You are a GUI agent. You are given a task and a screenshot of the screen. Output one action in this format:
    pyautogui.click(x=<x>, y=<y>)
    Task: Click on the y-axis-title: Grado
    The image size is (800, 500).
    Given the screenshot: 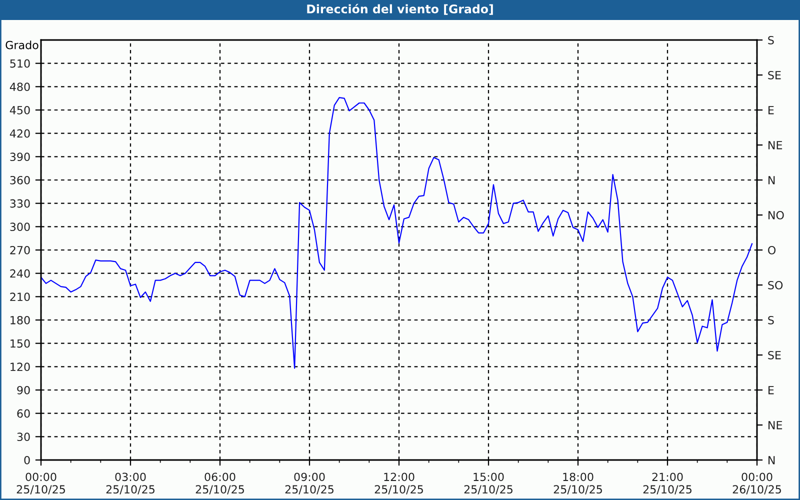 What is the action you would take?
    pyautogui.click(x=22, y=45)
    